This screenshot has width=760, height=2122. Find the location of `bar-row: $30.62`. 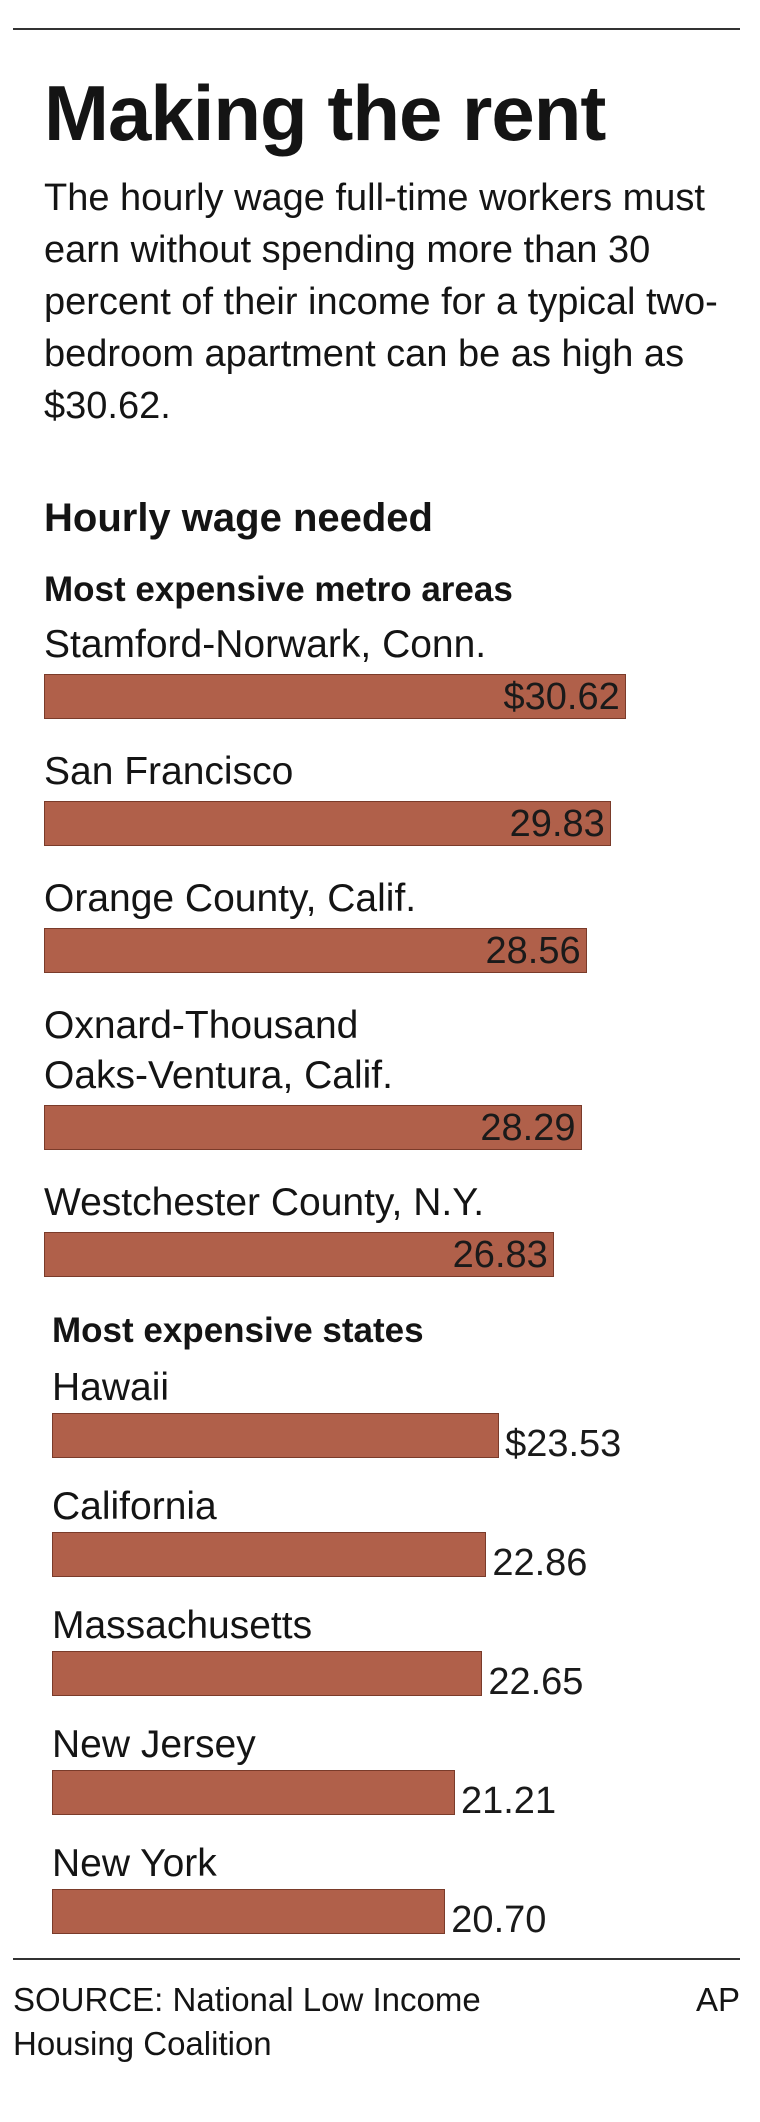

bar-row: $30.62 is located at coordinates (335, 697).